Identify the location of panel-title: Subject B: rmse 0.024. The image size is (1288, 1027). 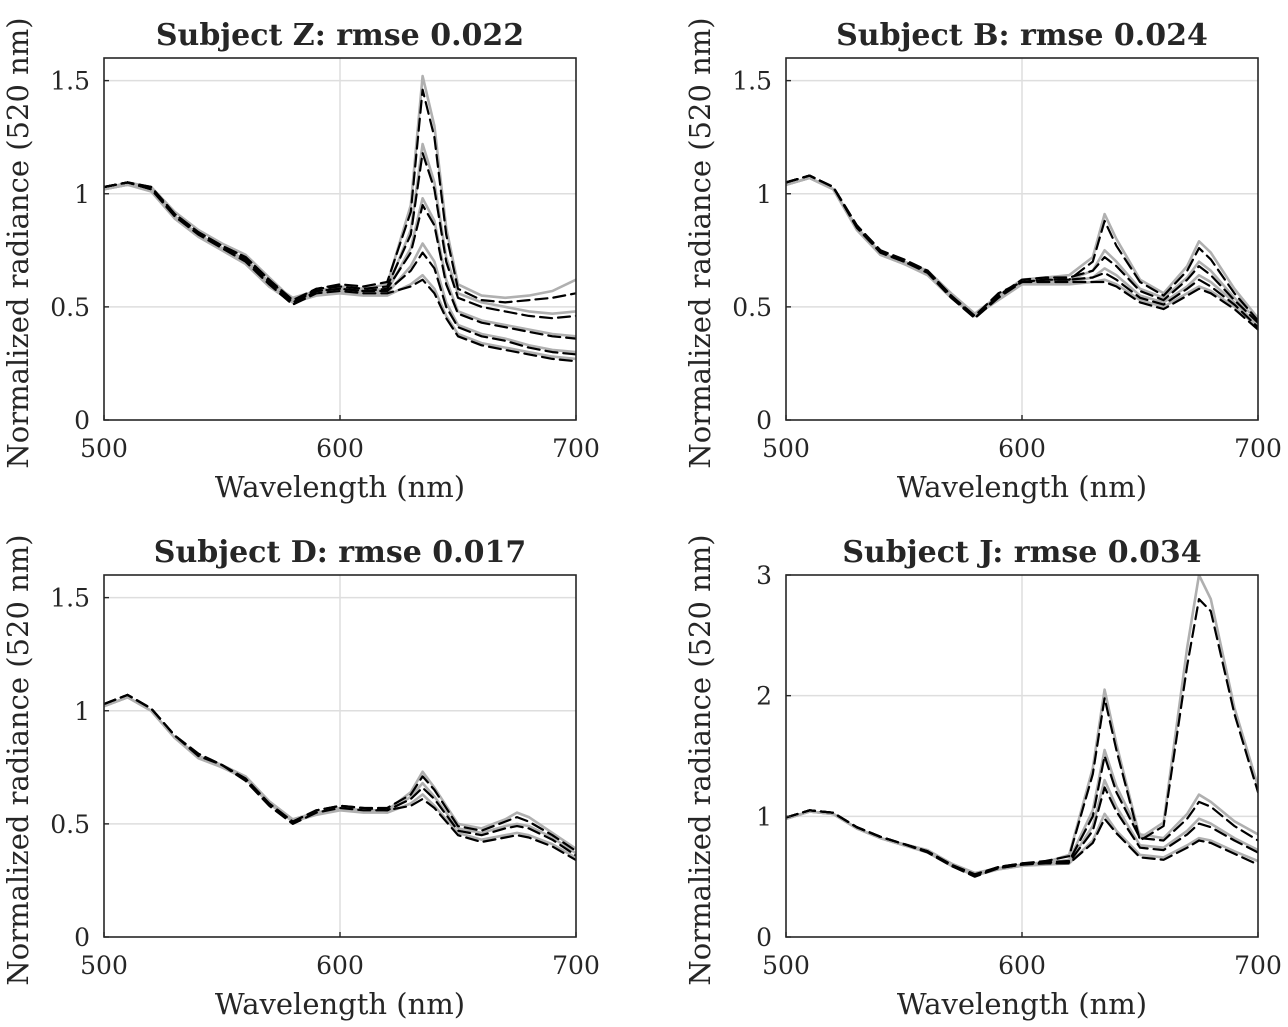
(1022, 35).